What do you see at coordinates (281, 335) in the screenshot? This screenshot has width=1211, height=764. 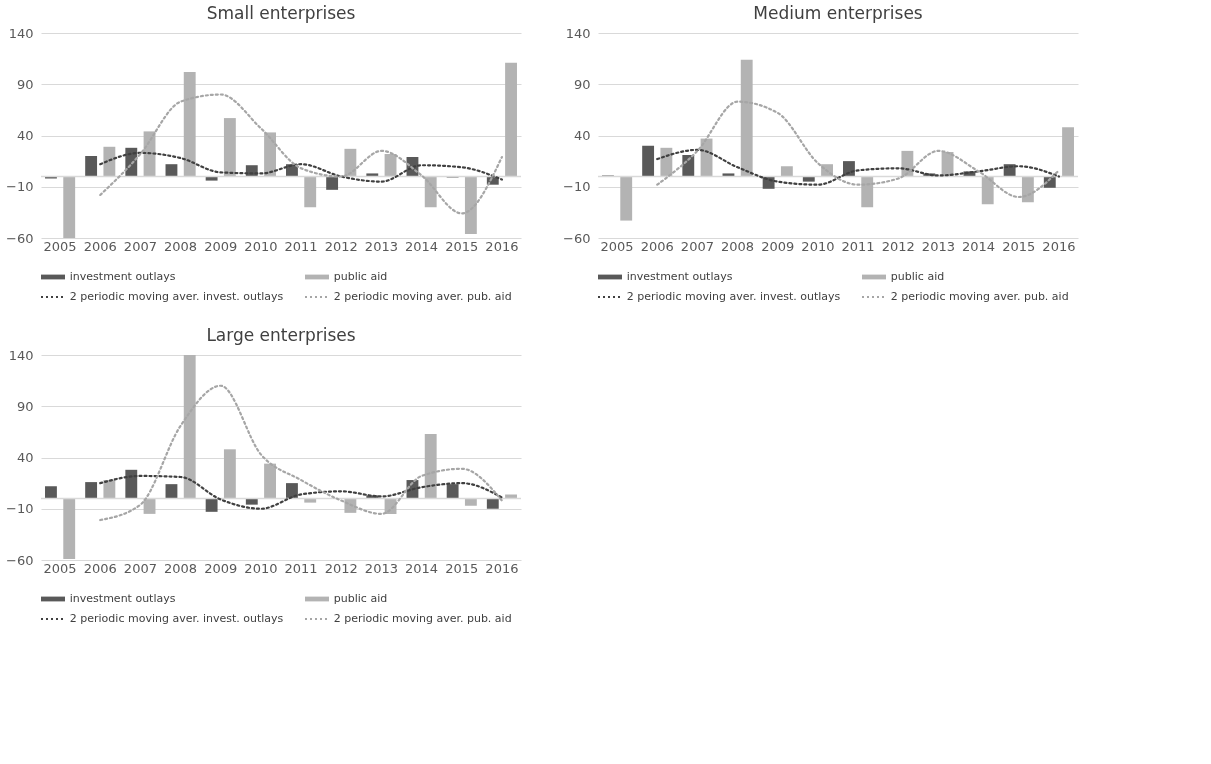 I see `chart-title: Large enterprises` at bounding box center [281, 335].